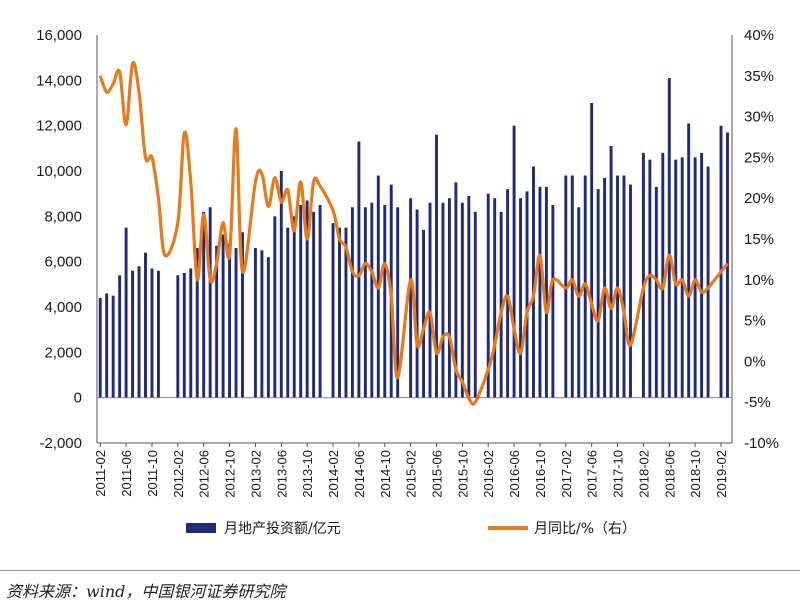 Image resolution: width=800 pixels, height=611 pixels. I want to click on right-tick-label: 20%, so click(759, 198).